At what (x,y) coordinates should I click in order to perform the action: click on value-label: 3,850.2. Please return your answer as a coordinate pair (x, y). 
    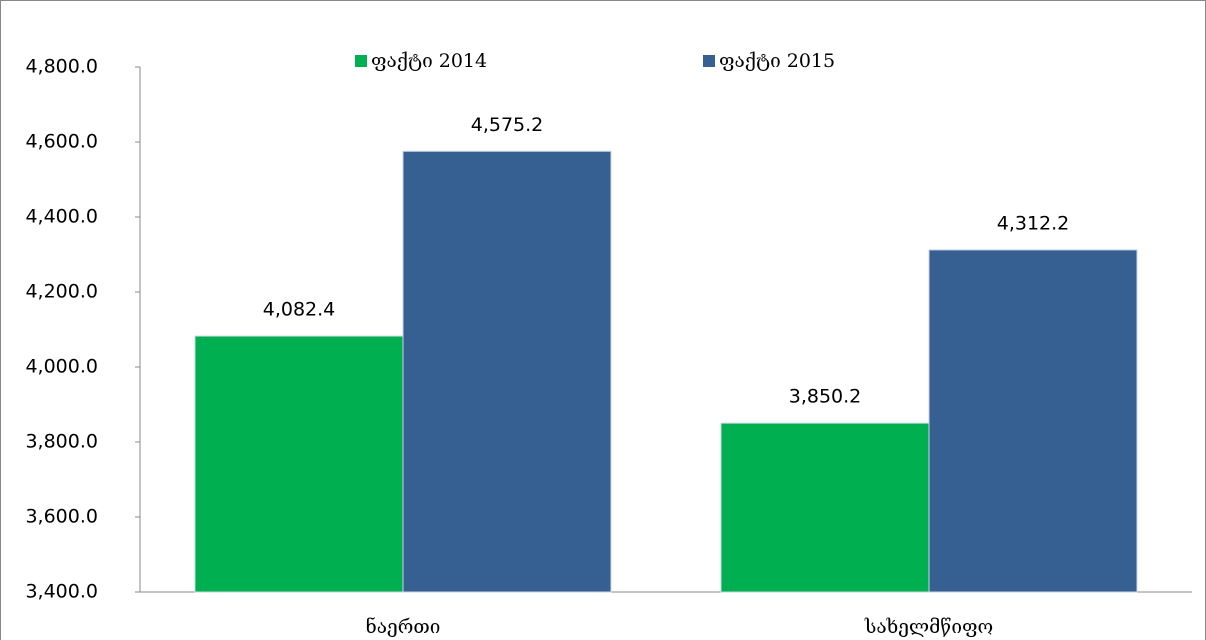
    Looking at the image, I should click on (825, 397).